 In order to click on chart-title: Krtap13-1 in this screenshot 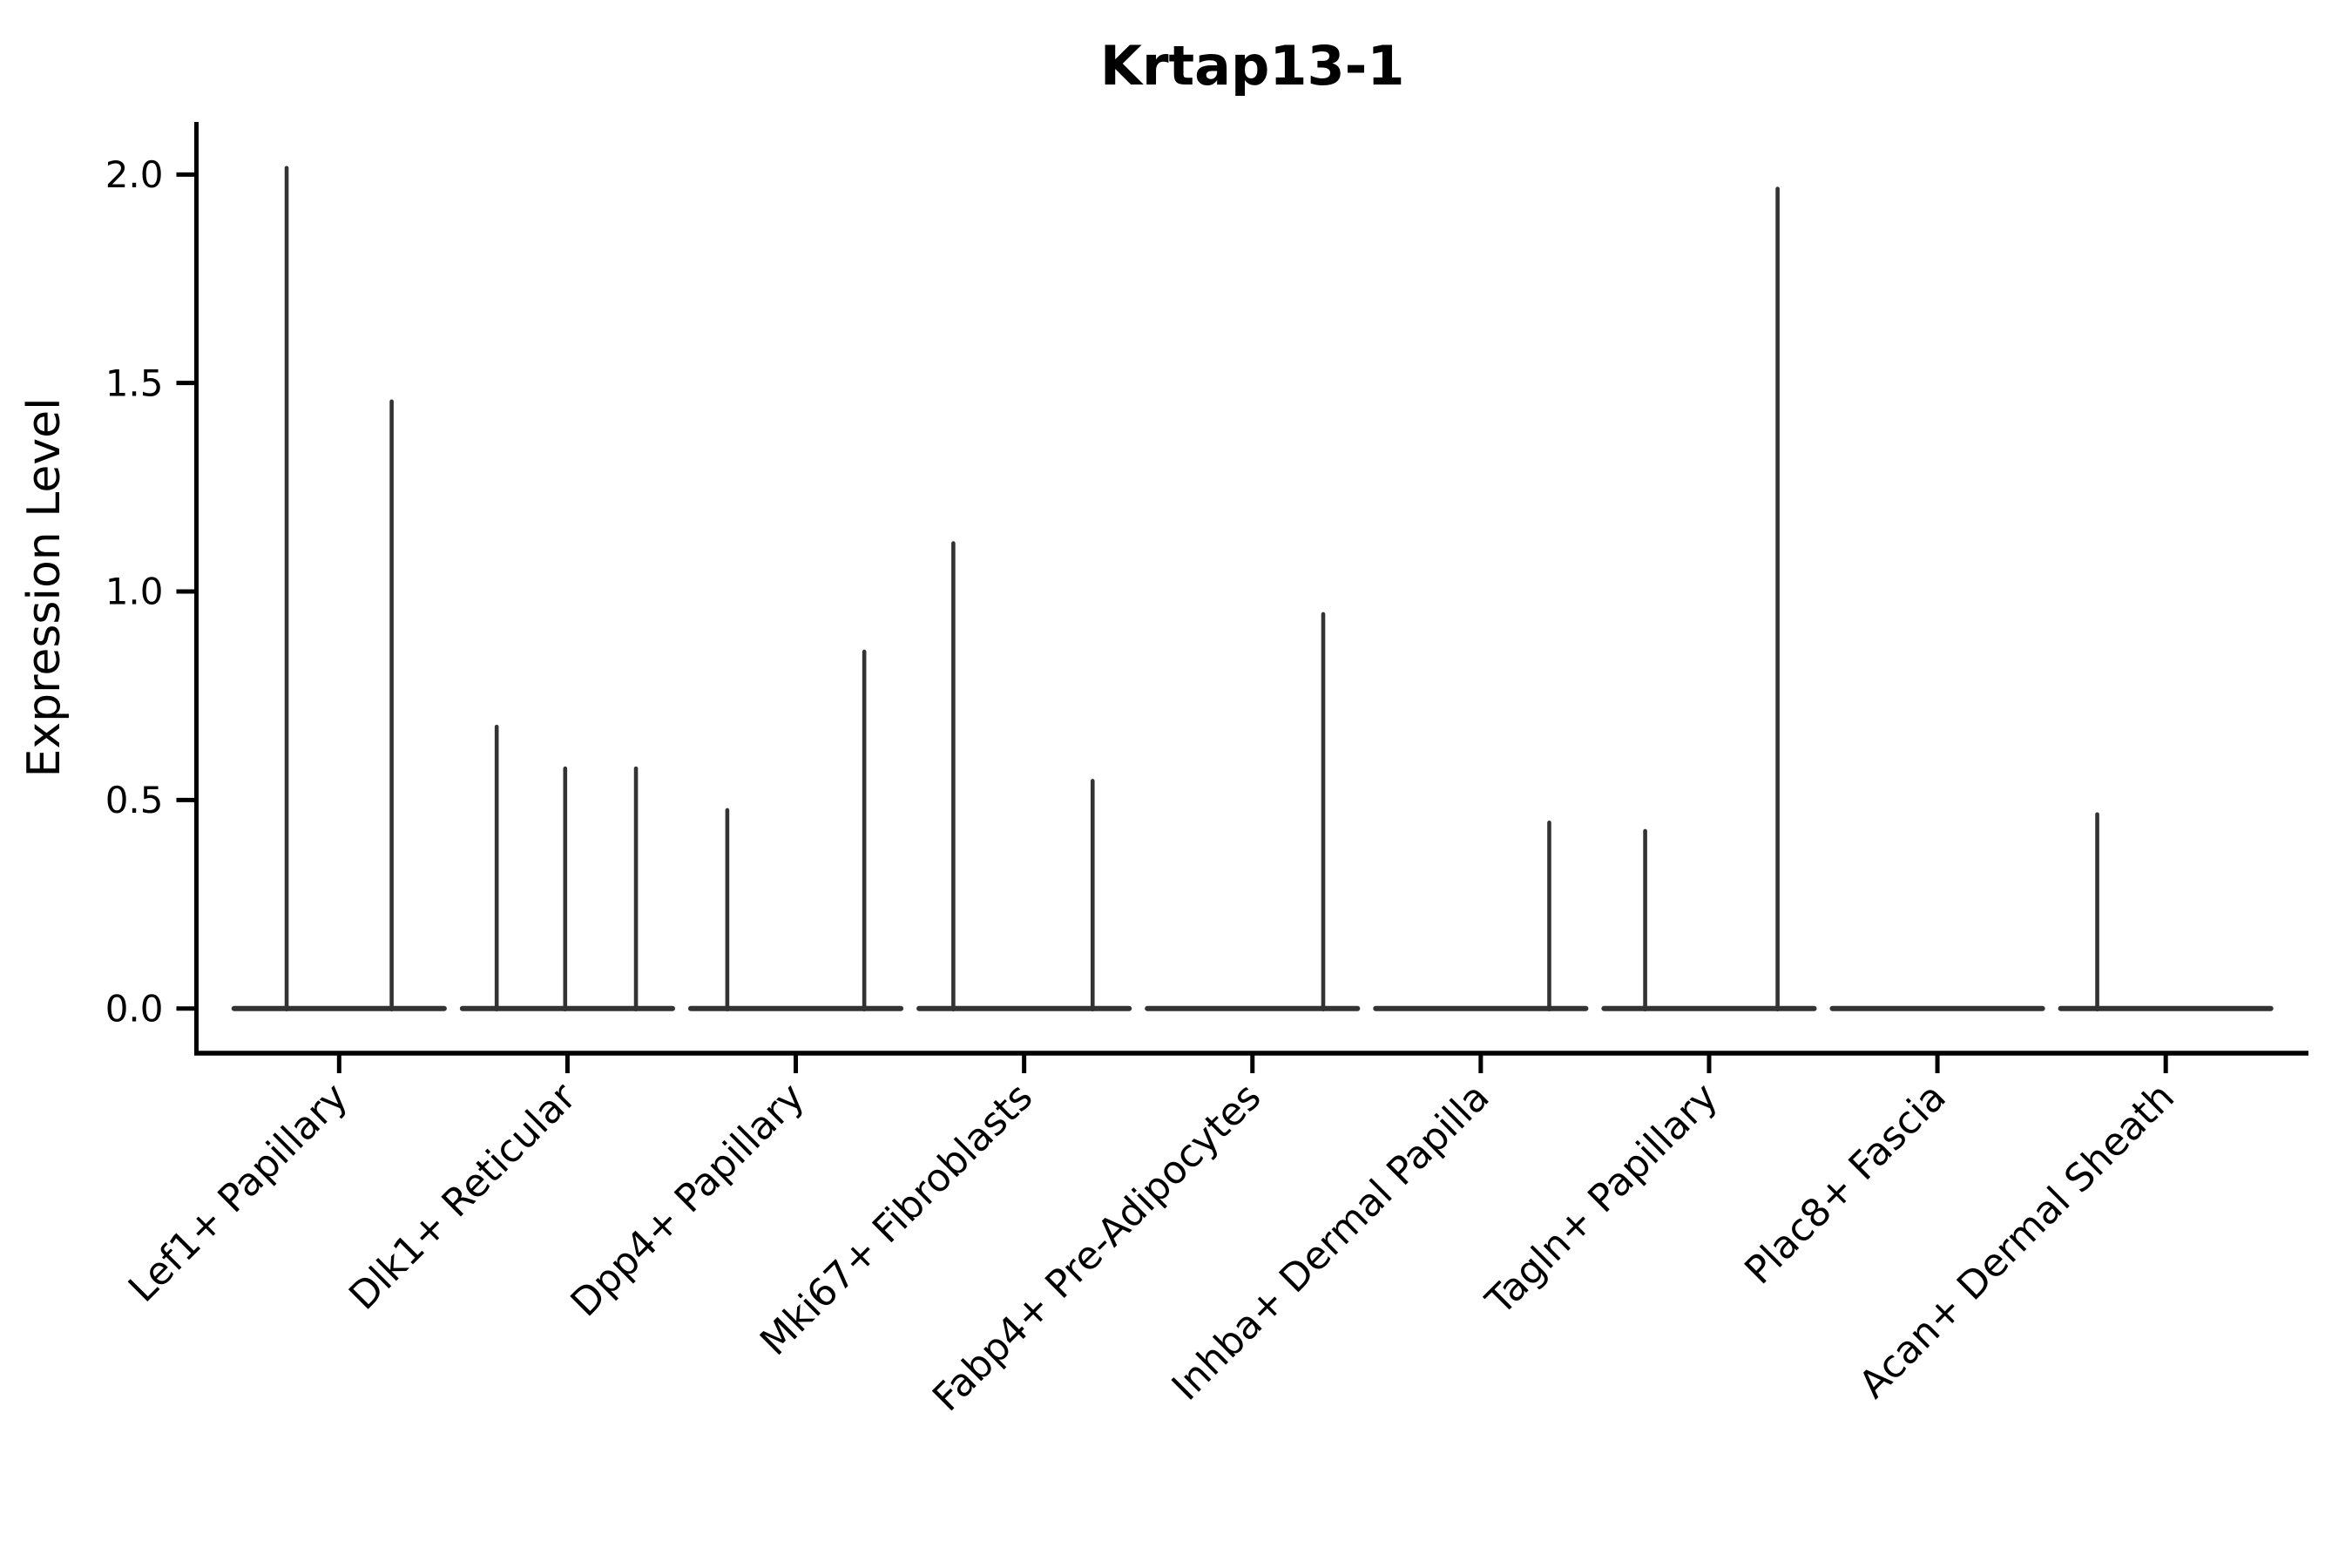, I will do `click(1252, 66)`.